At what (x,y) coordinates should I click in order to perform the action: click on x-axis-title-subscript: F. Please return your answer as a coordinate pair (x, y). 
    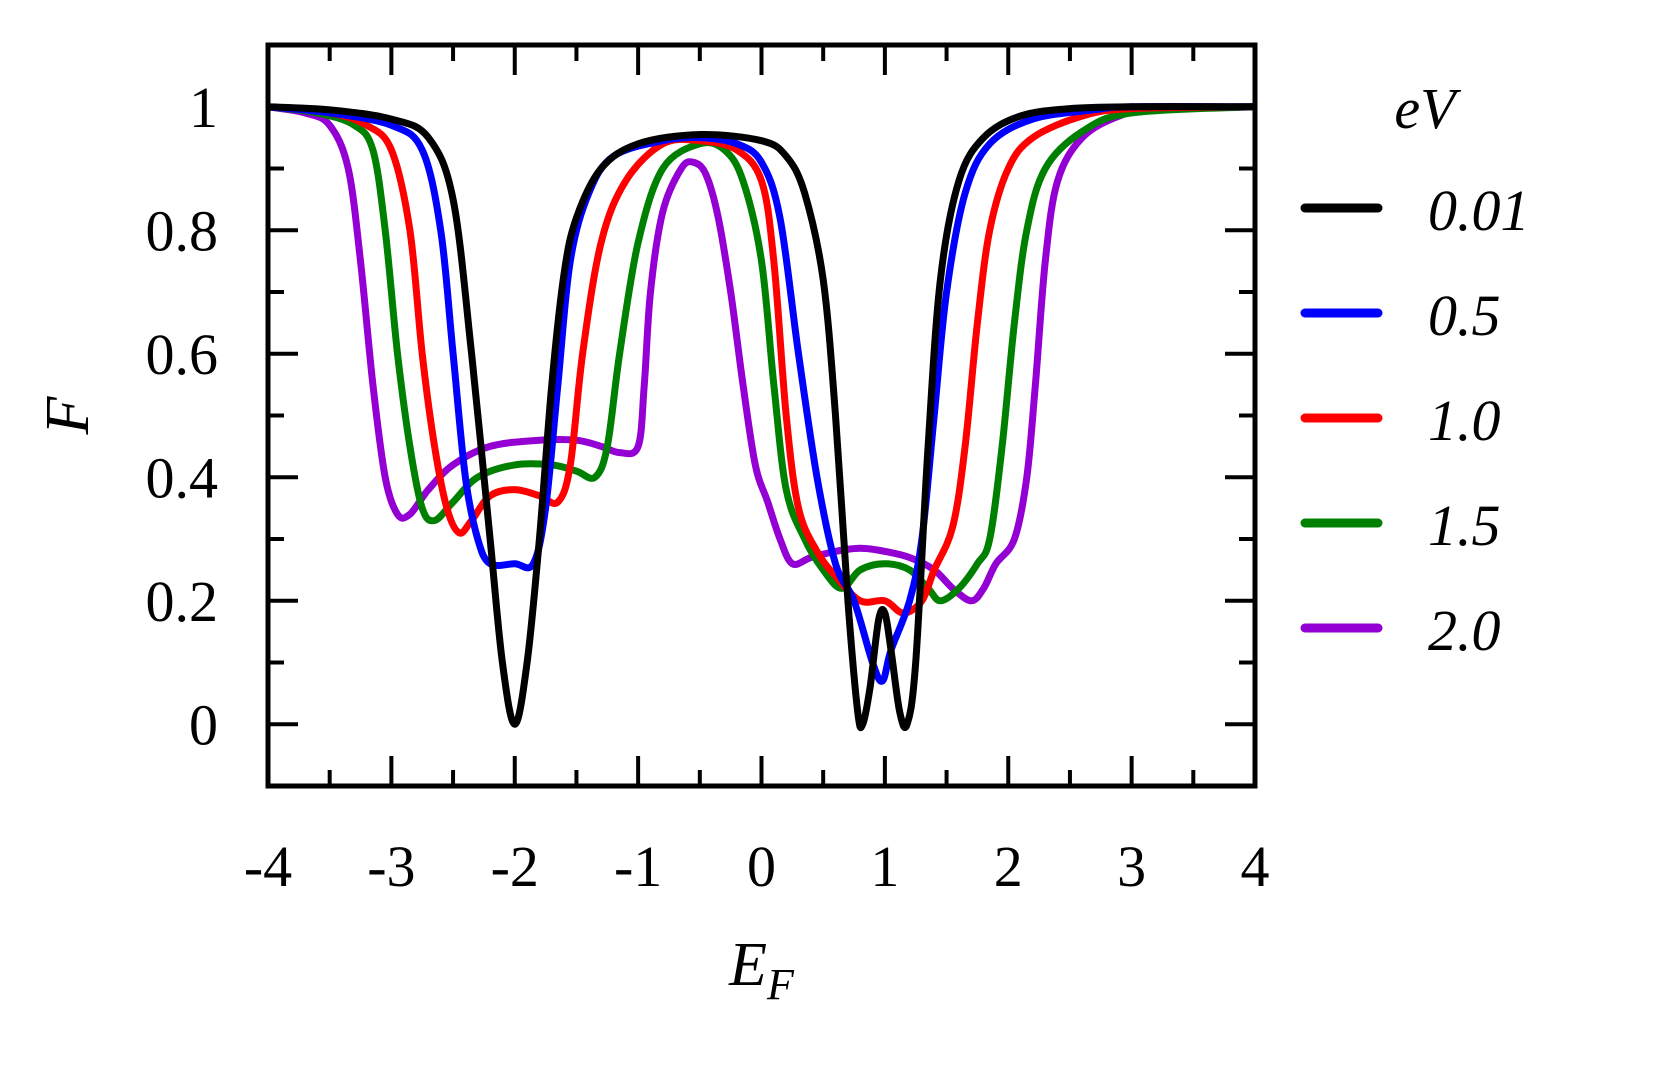
    Looking at the image, I should click on (780, 984).